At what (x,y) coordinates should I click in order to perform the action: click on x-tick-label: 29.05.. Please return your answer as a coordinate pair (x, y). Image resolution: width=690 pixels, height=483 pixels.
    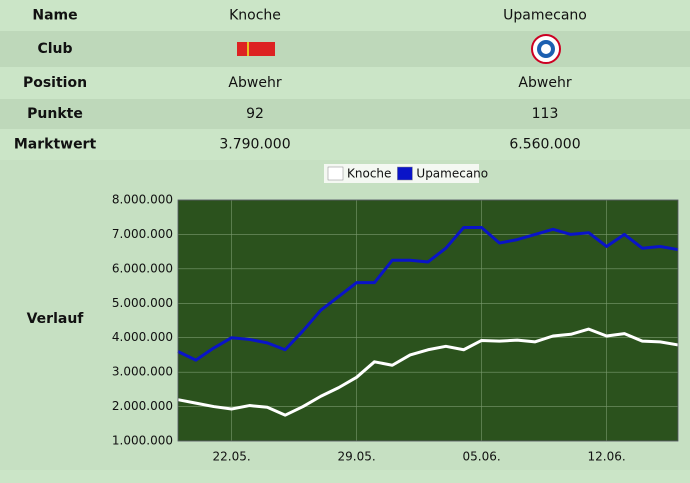
    Looking at the image, I should click on (356, 457).